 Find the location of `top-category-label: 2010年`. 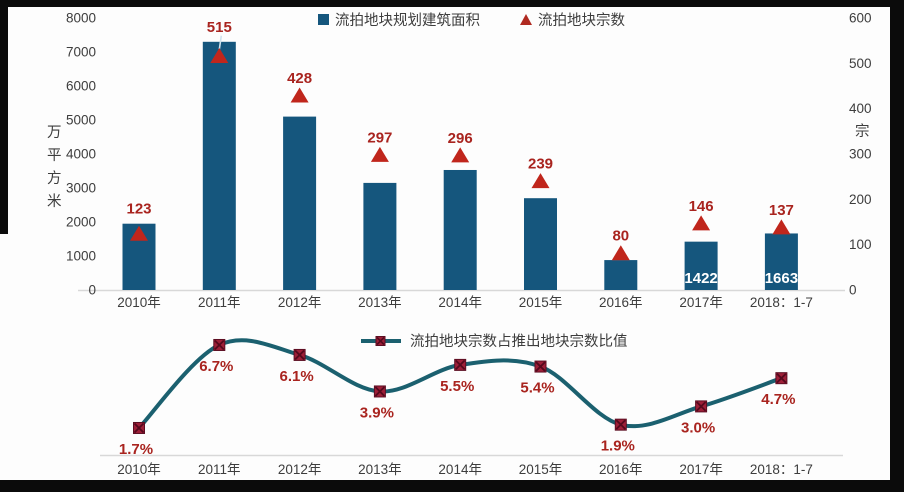

top-category-label: 2010年 is located at coordinates (139, 302).